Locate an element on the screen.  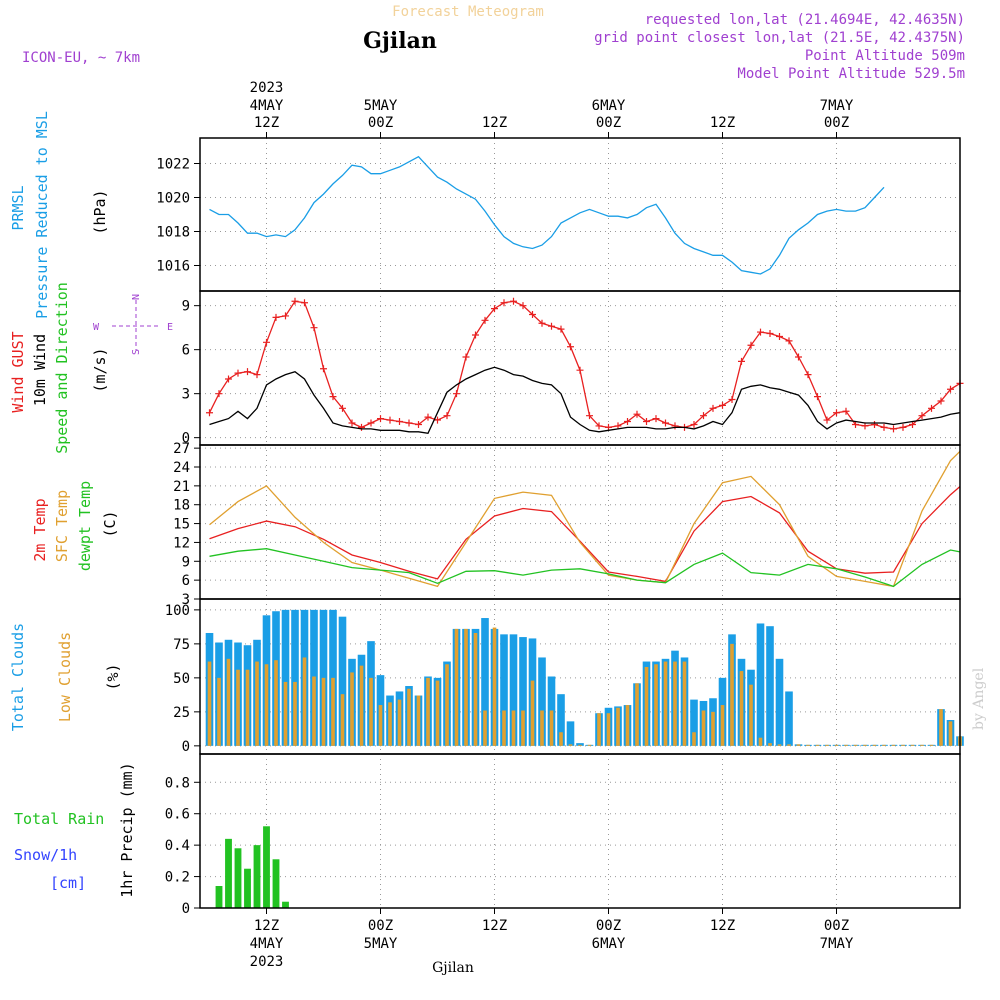
day-label: 5MAY is located at coordinates (381, 106).